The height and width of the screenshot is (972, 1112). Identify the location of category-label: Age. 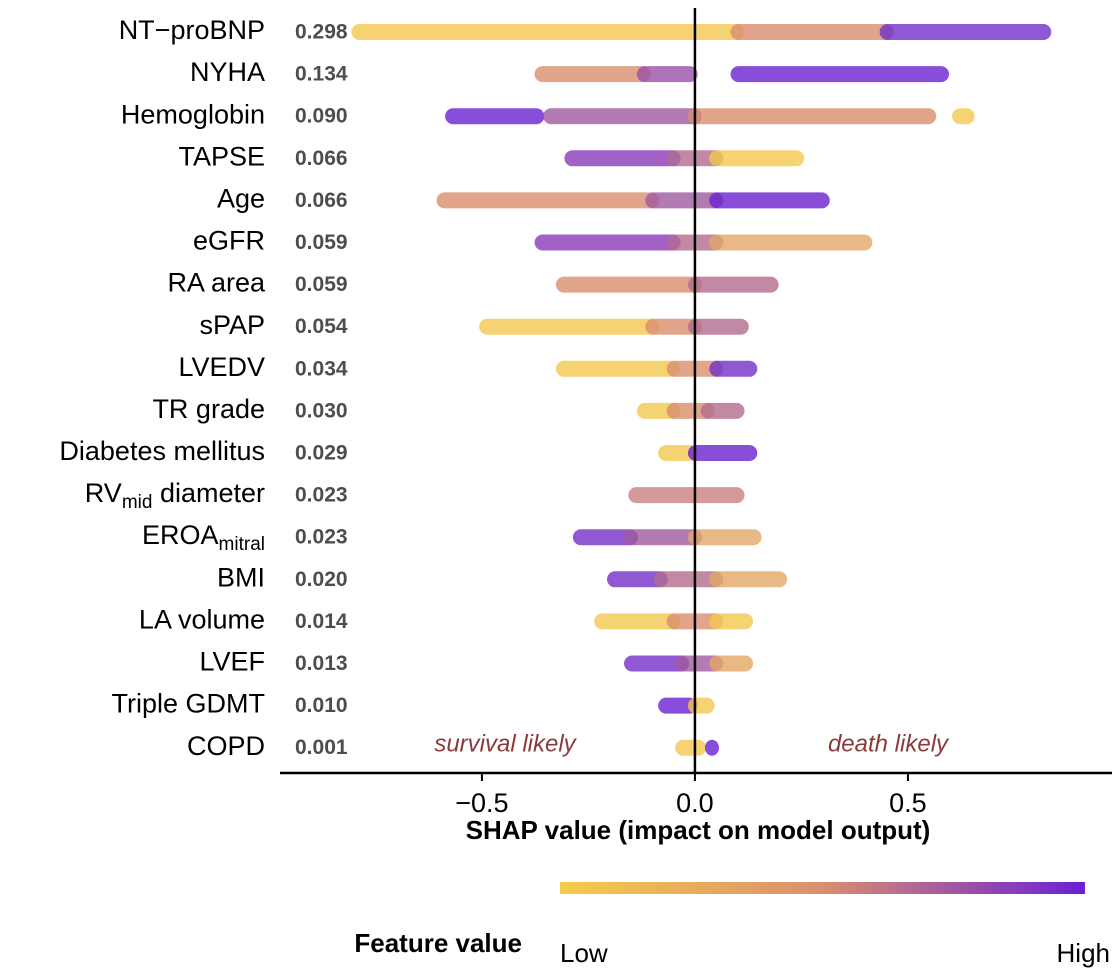
(241, 199).